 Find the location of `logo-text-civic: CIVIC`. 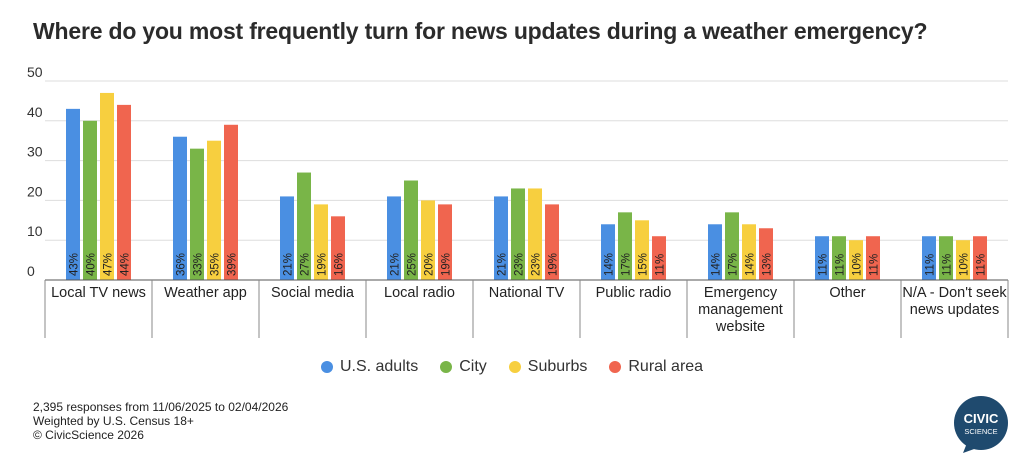

logo-text-civic: CIVIC is located at coordinates (981, 418).